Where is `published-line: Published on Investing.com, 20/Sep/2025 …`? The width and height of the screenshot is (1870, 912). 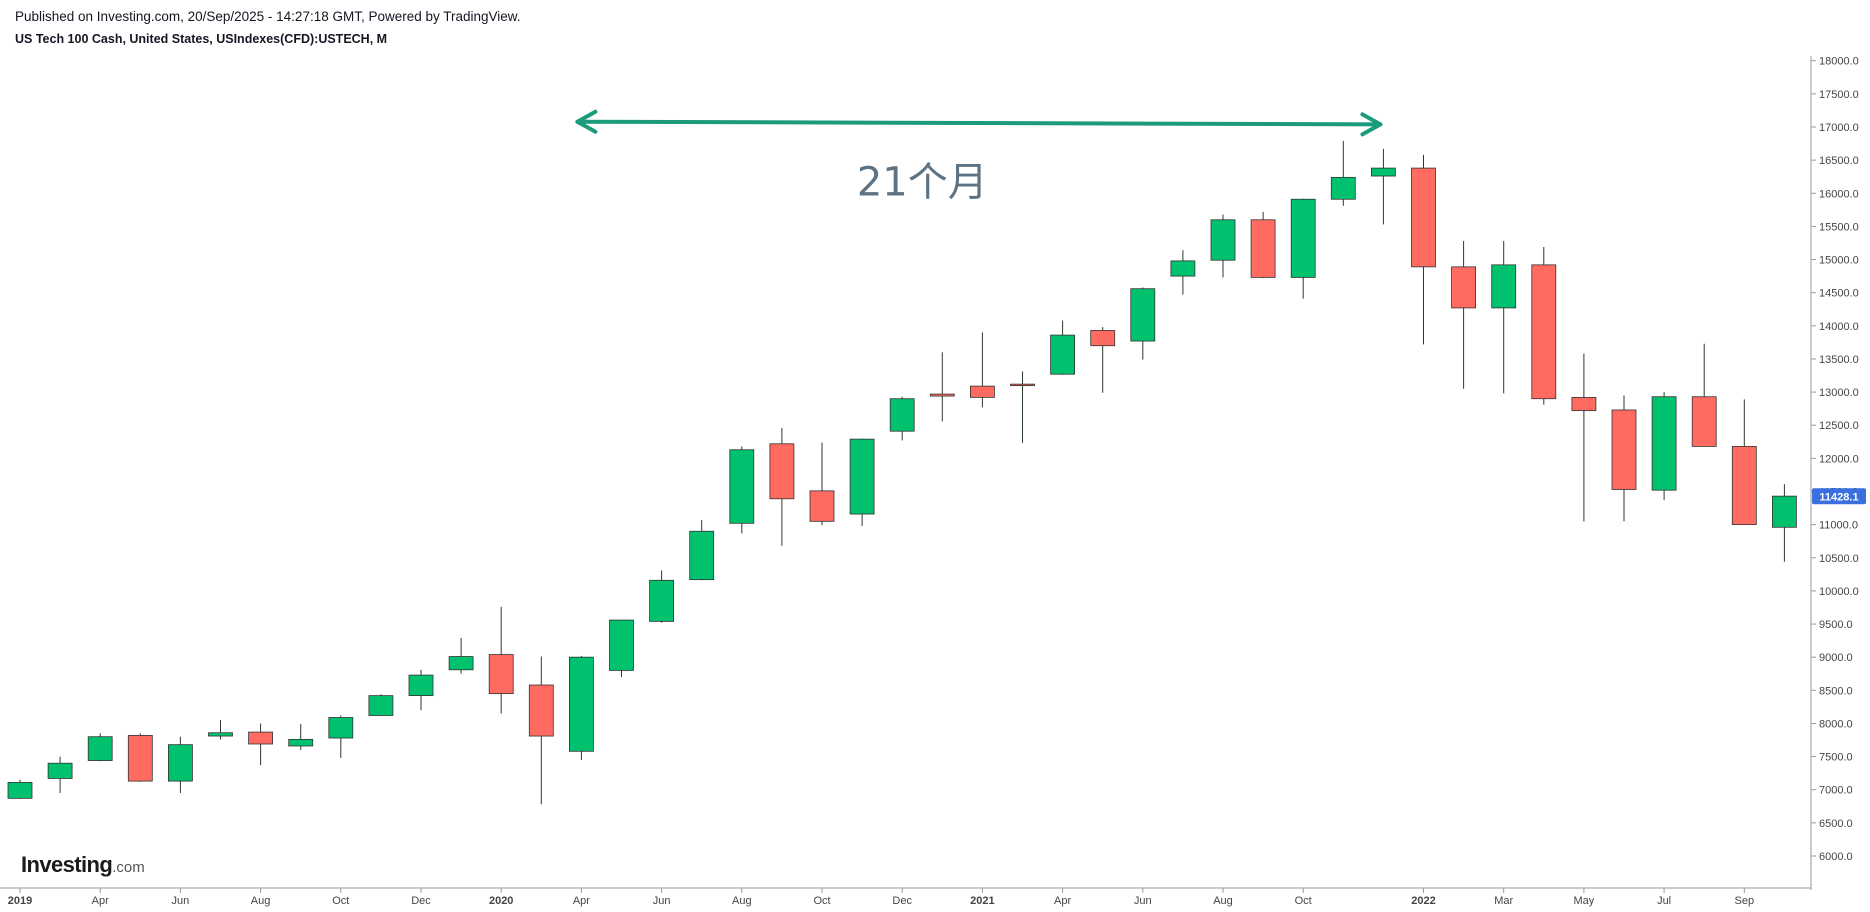
published-line: Published on Investing.com, 20/Sep/2025 … is located at coordinates (268, 16).